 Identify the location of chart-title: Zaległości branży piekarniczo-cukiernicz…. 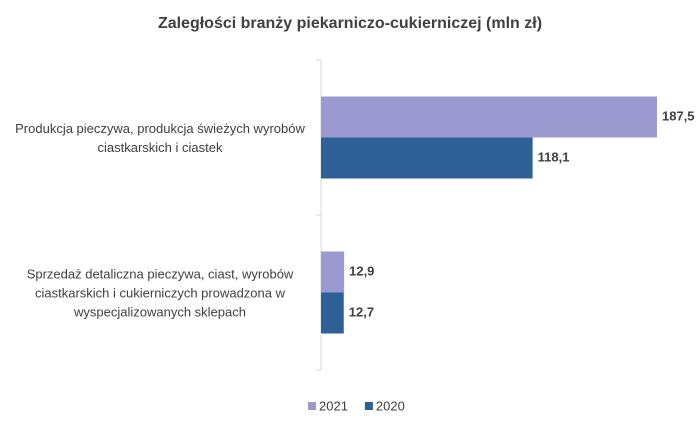
(350, 23).